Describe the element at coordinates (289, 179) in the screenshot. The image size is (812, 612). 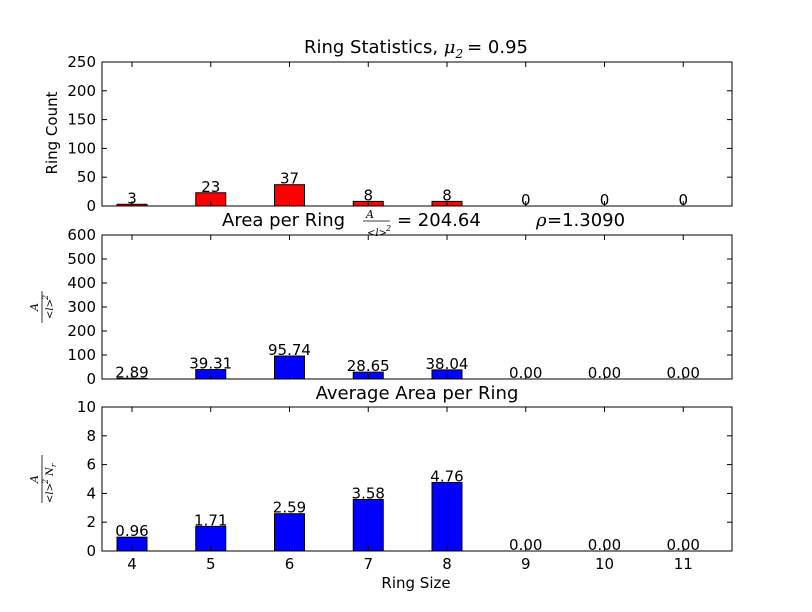
I see `data-label: 37` at that location.